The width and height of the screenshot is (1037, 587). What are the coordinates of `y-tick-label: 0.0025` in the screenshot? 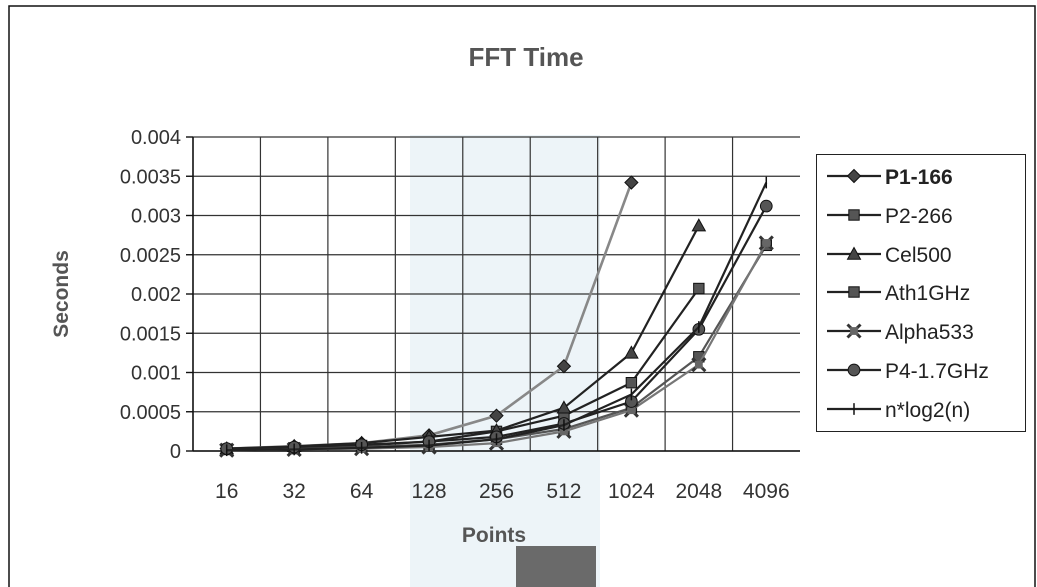 It's located at (150, 256).